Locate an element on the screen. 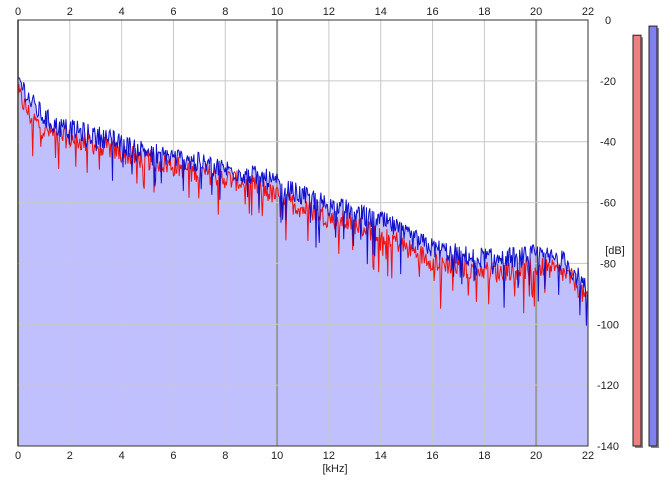  x-tick-label-top: 20 is located at coordinates (536, 12).